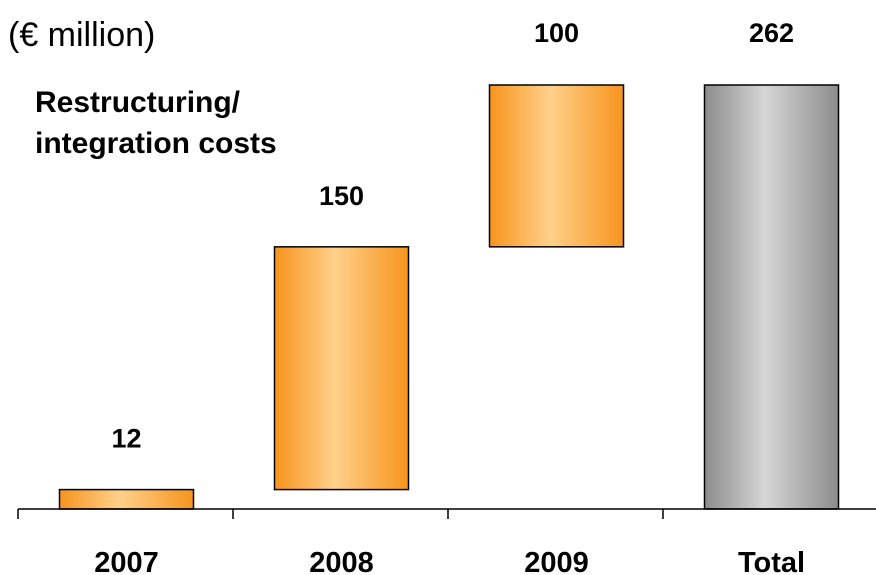  Describe the element at coordinates (771, 33) in the screenshot. I see `data-label-total: 262` at that location.